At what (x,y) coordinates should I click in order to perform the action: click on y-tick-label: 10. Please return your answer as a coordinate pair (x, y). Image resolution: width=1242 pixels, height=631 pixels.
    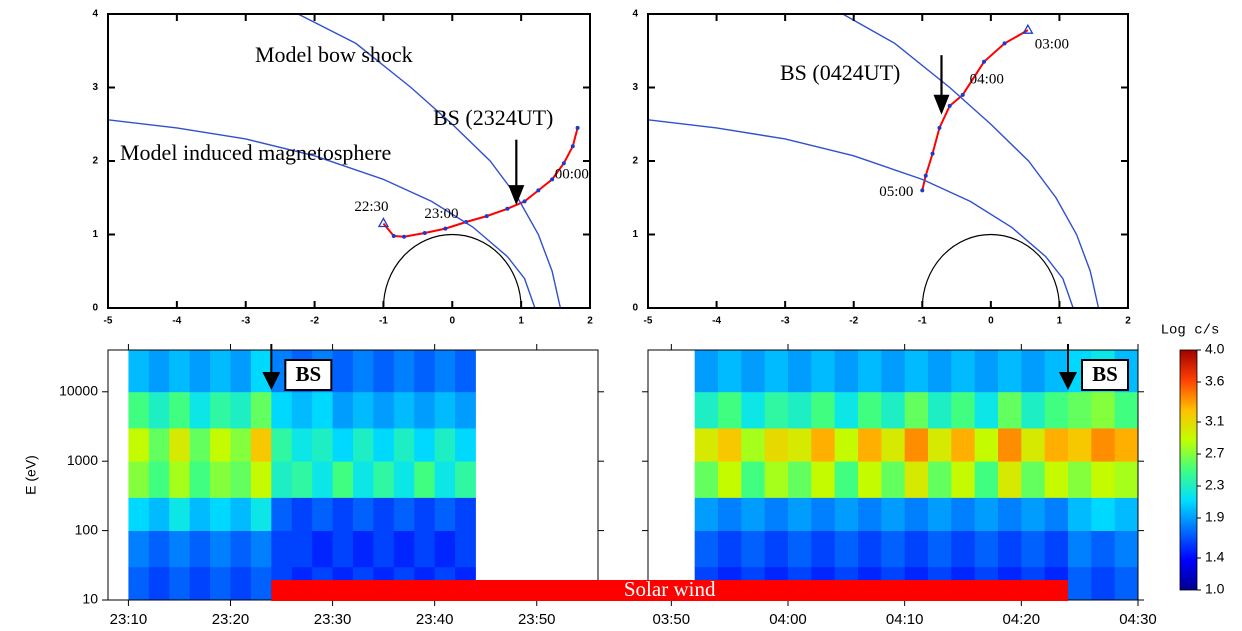
    Looking at the image, I should click on (90, 599).